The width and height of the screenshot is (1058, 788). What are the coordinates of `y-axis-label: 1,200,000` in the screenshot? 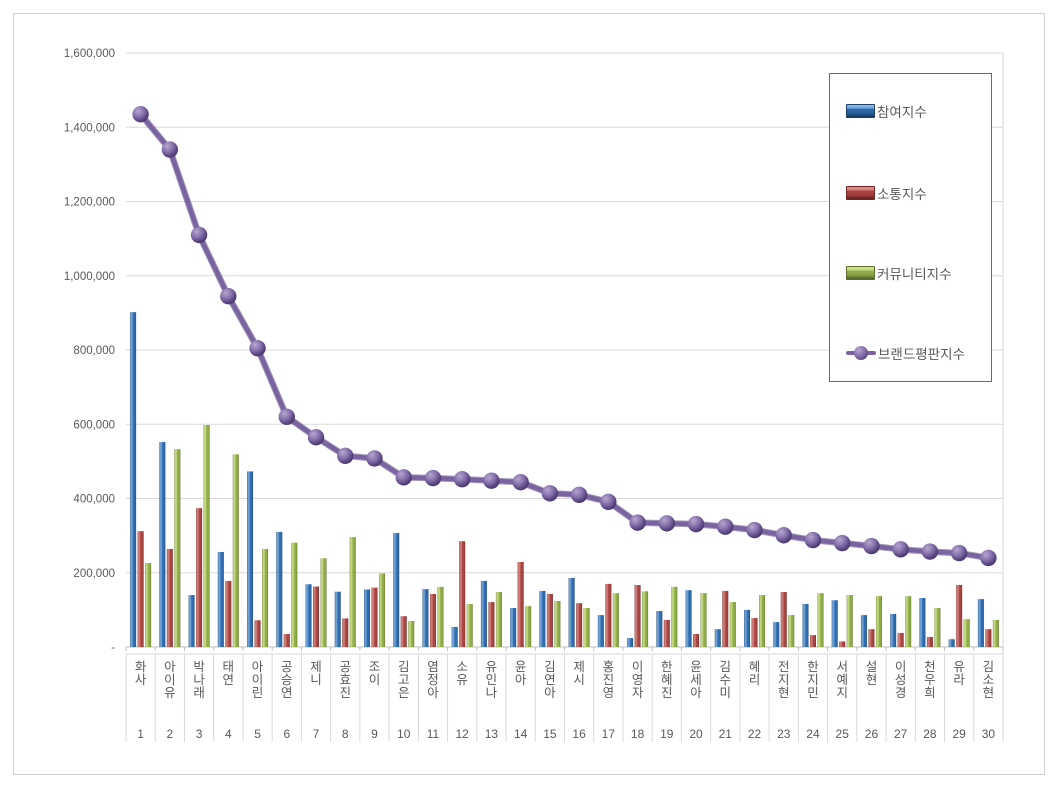 It's located at (89, 203).